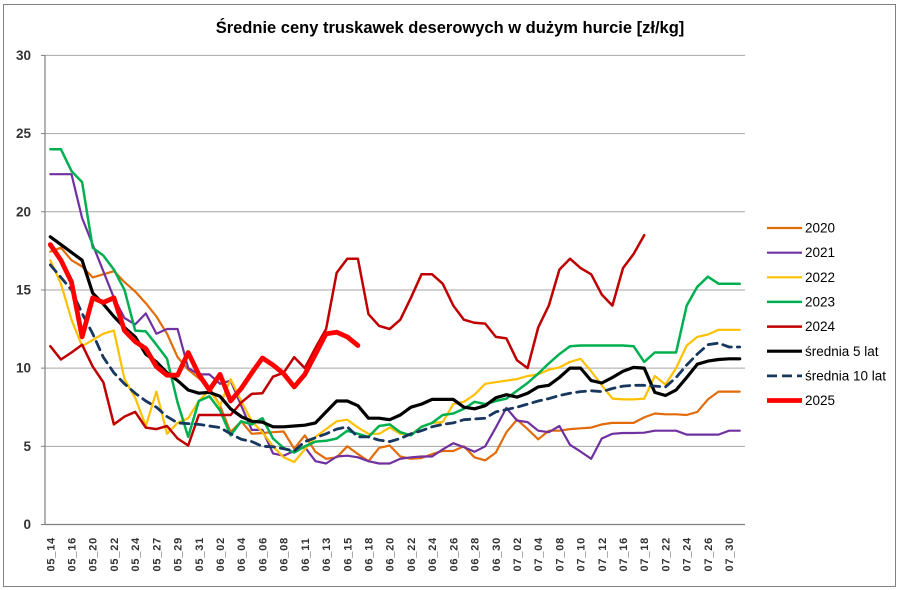 Image resolution: width=900 pixels, height=590 pixels. What do you see at coordinates (820, 326) in the screenshot?
I see `svg-text: 2024` at bounding box center [820, 326].